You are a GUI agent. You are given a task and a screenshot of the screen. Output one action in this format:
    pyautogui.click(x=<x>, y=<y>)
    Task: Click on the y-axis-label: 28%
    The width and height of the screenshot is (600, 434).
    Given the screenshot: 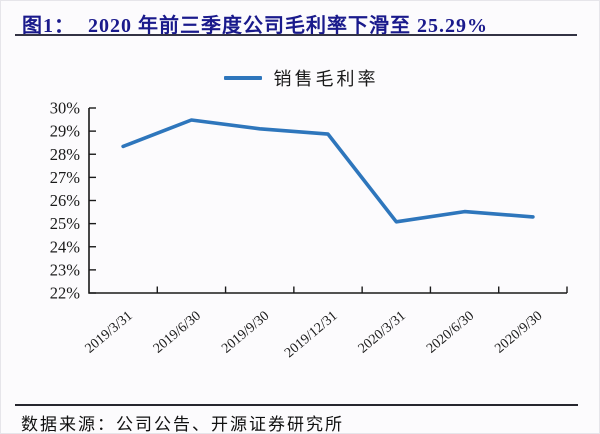 What is the action you would take?
    pyautogui.click(x=65, y=154)
    